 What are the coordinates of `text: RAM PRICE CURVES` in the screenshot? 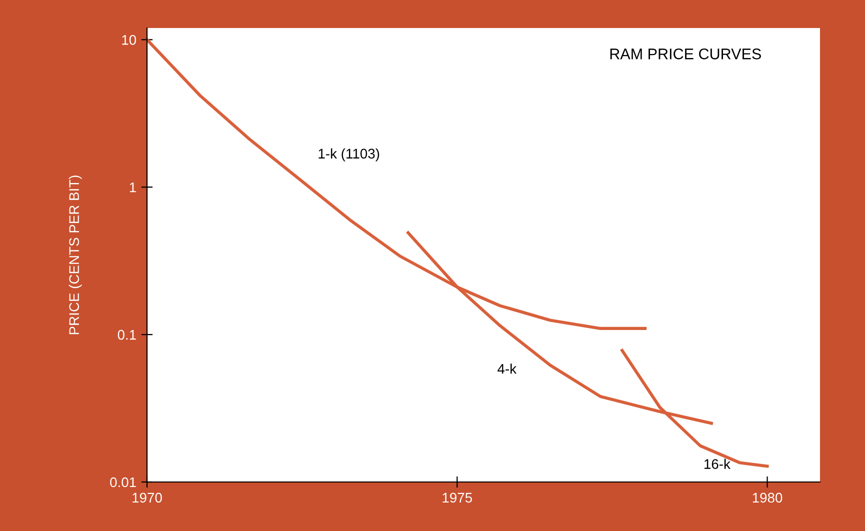 It's located at (685, 54).